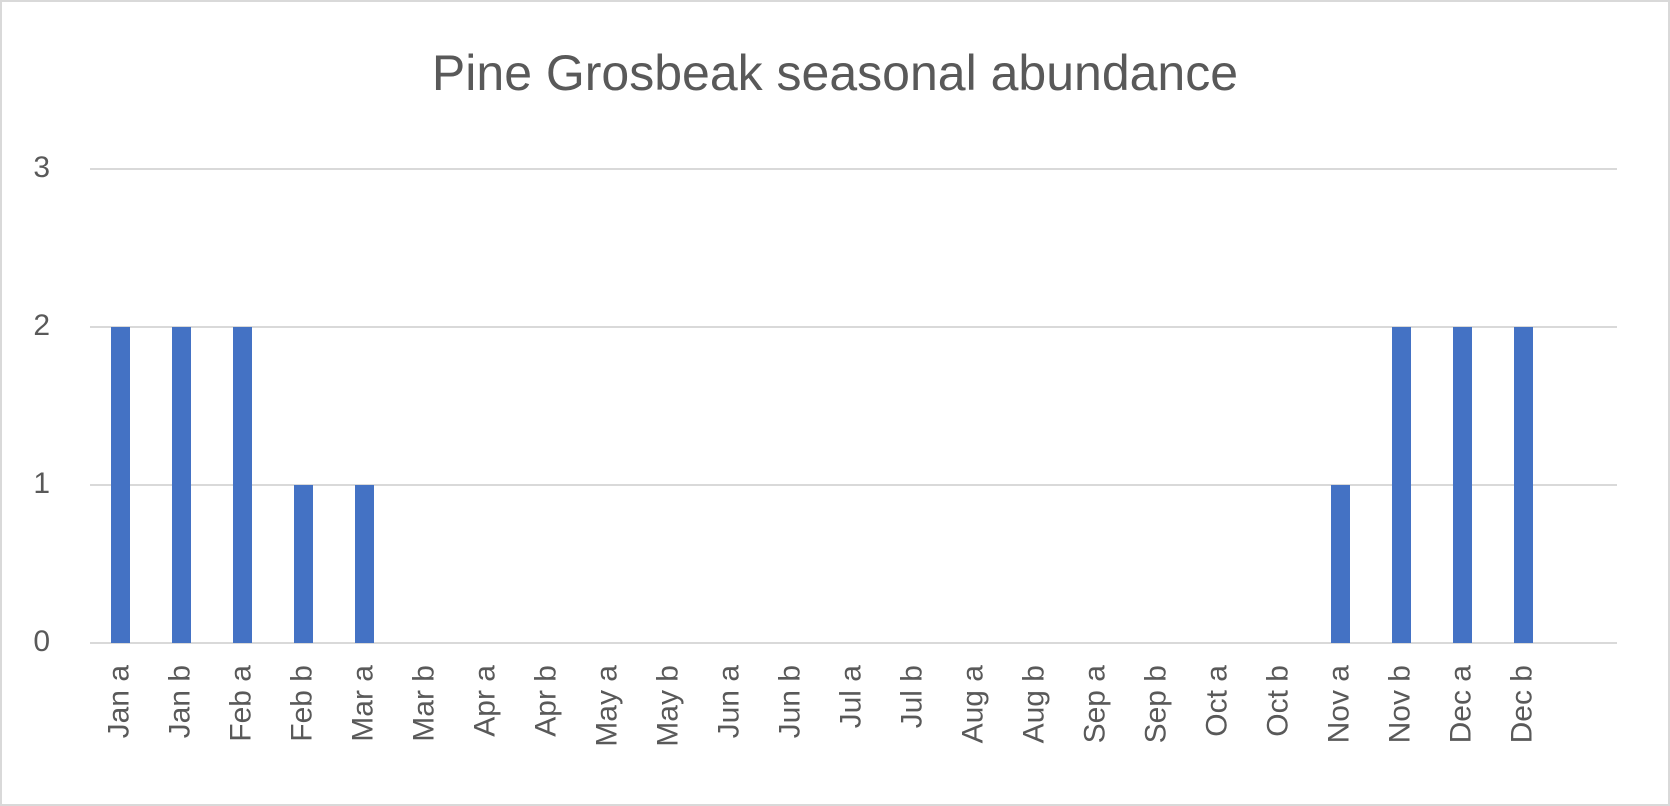 This screenshot has width=1670, height=806. What do you see at coordinates (850, 697) in the screenshot?
I see `x-tick-label: Jul a` at bounding box center [850, 697].